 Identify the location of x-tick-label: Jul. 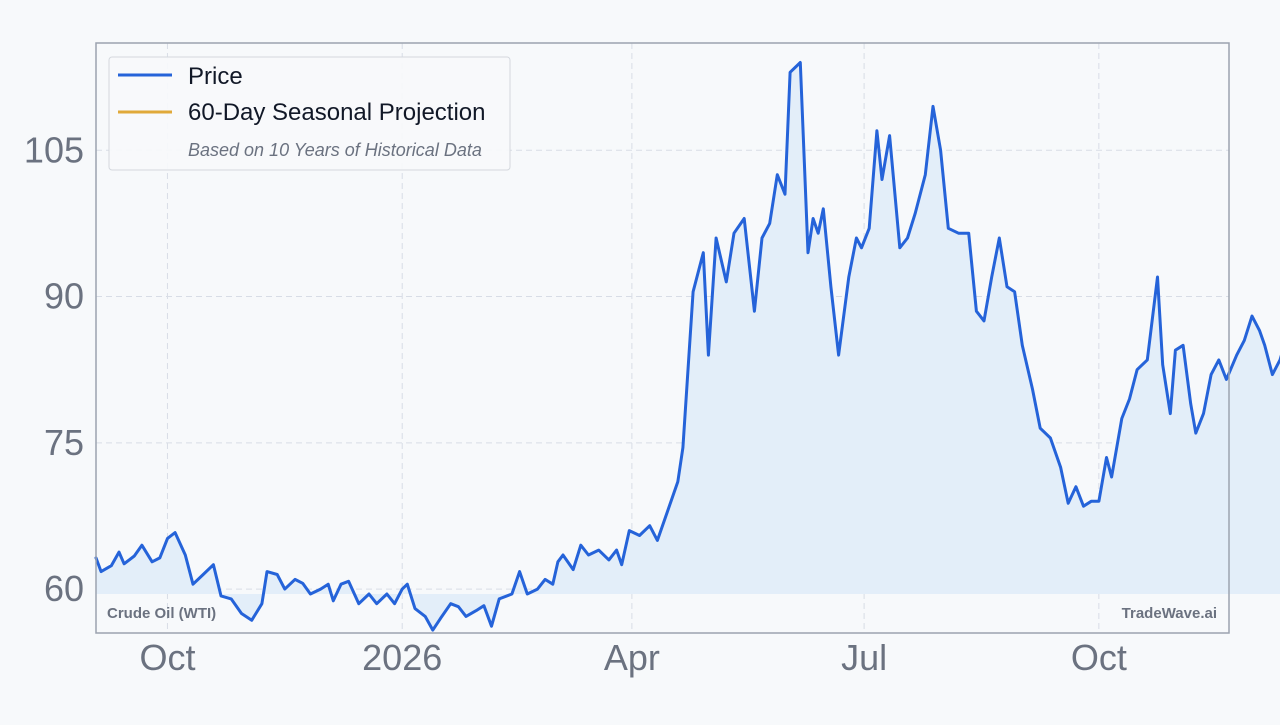
(864, 657).